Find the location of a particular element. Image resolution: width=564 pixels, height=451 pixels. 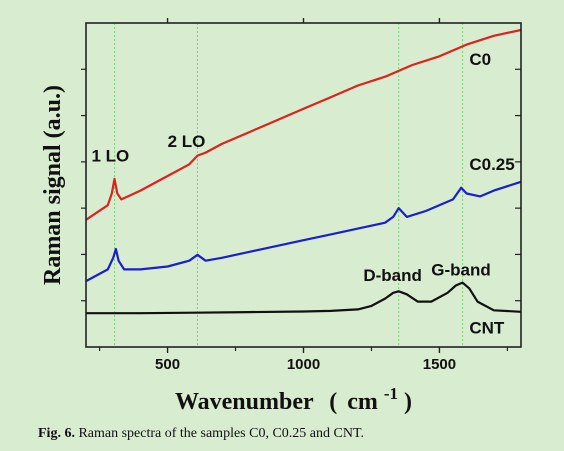

x-tick-label: 1000 is located at coordinates (303, 364).